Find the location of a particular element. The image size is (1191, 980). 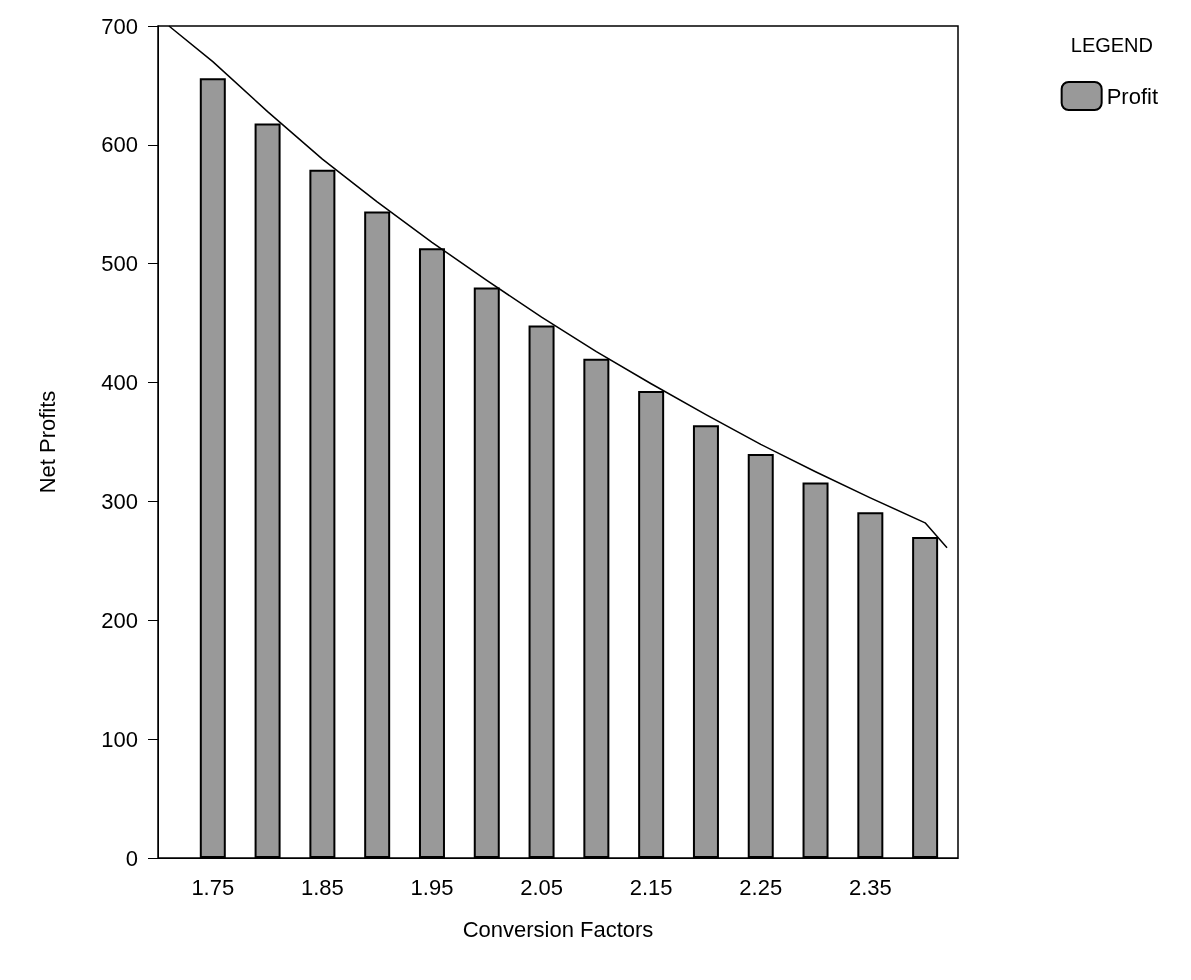

y-tick-label: 0 is located at coordinates (131, 858).